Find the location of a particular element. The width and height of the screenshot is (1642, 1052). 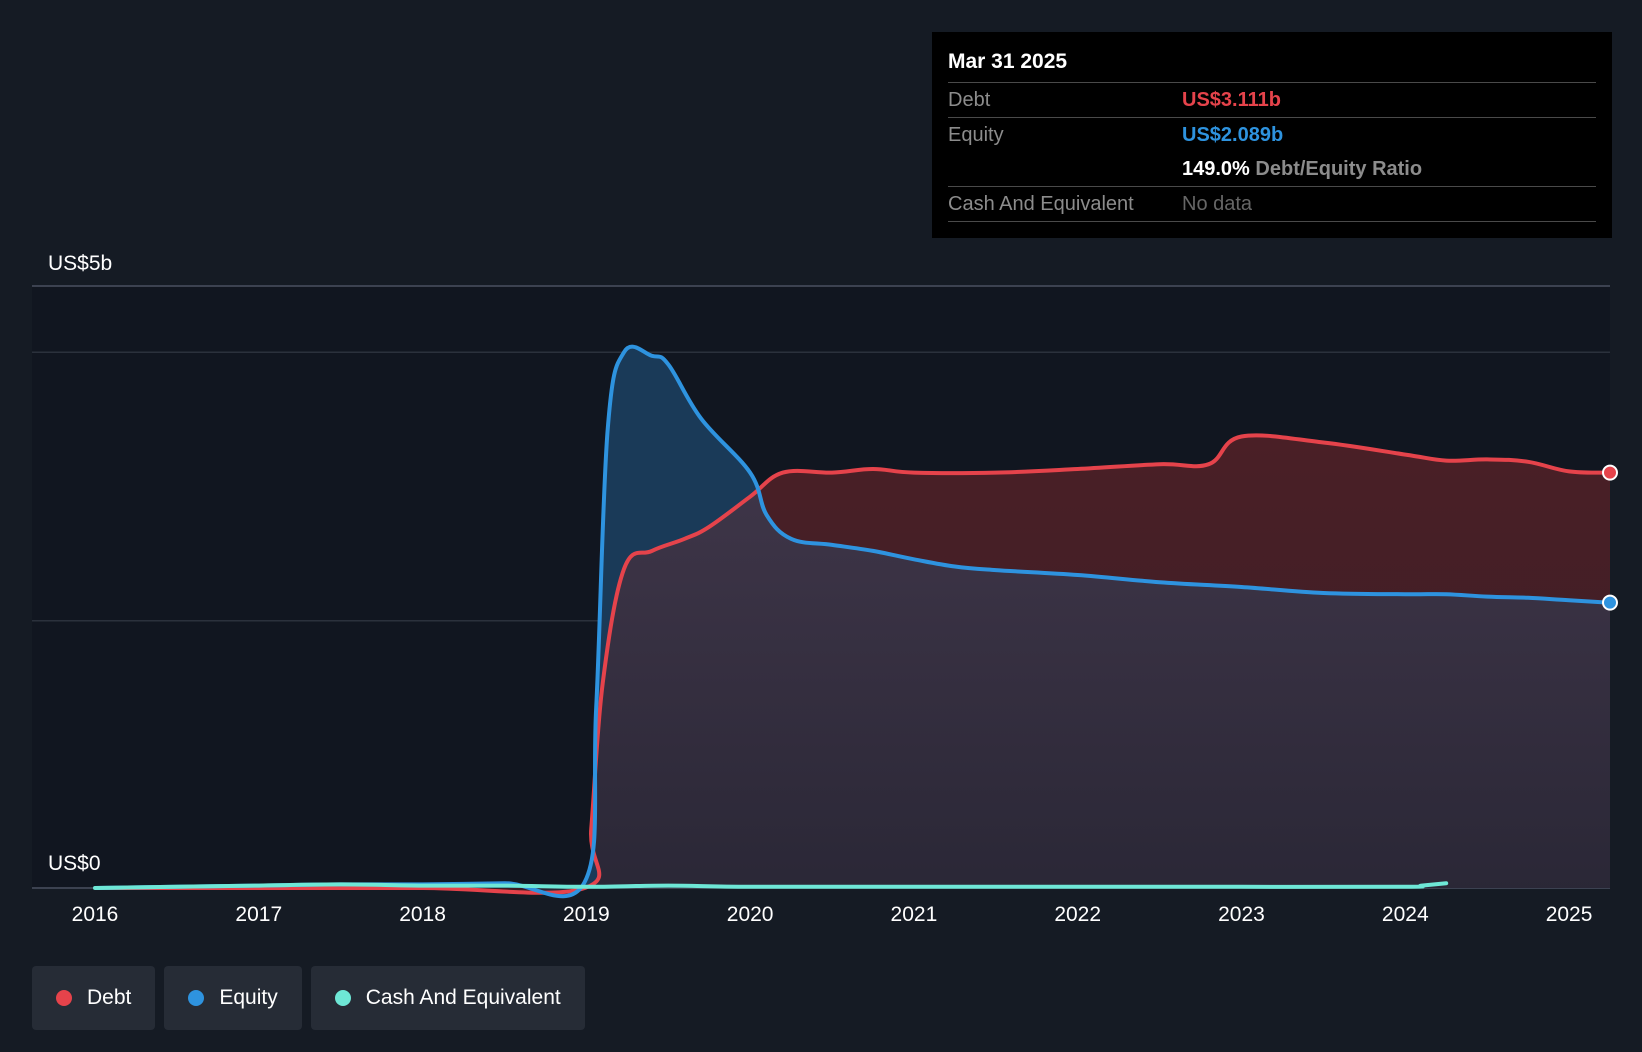

tooltip-debt-value: US$3.111b is located at coordinates (1231, 100).